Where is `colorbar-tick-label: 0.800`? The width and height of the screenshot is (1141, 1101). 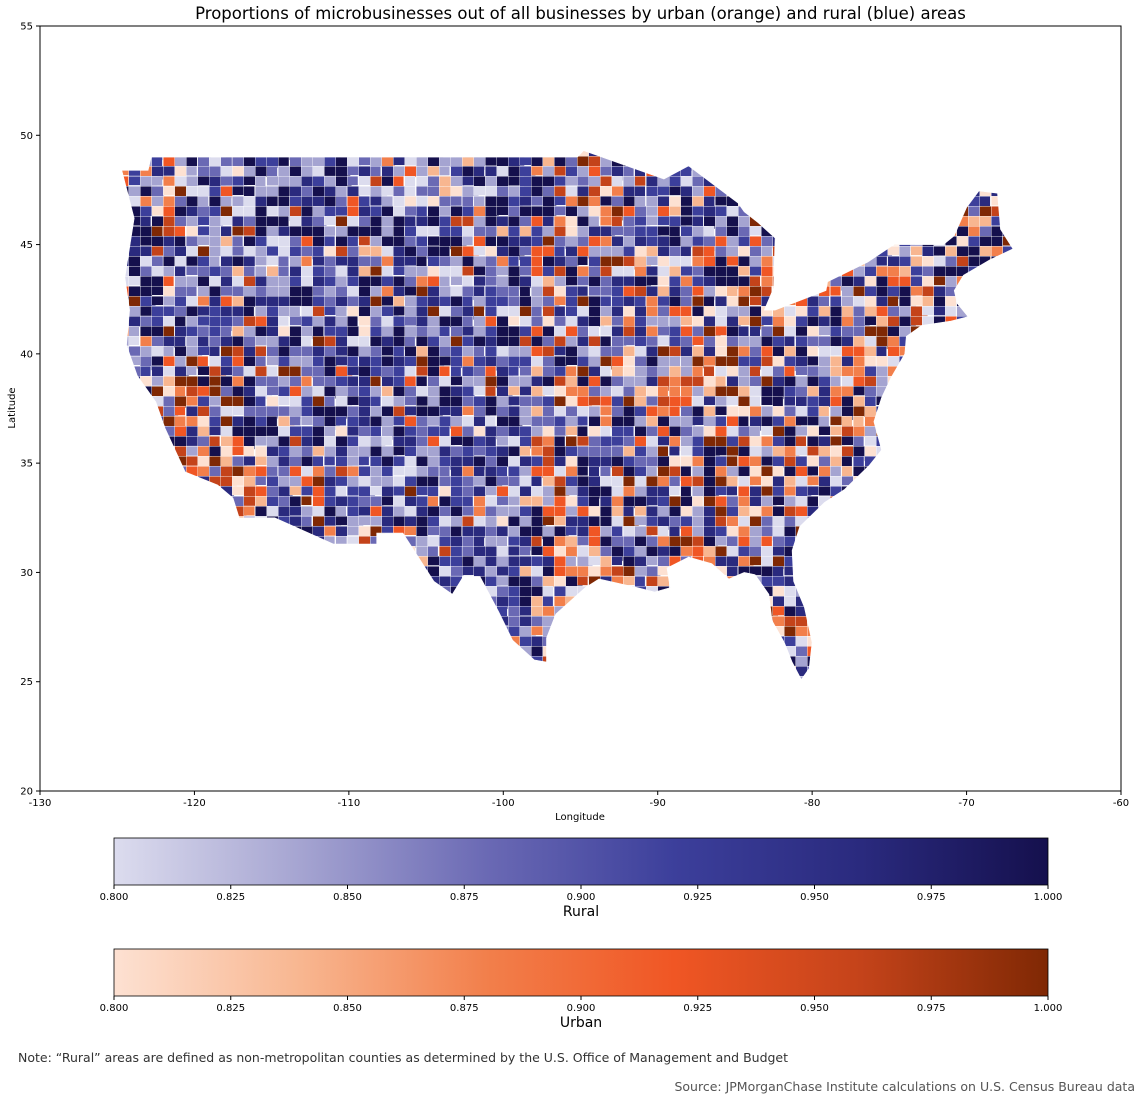
colorbar-tick-label: 0.800 is located at coordinates (114, 1008).